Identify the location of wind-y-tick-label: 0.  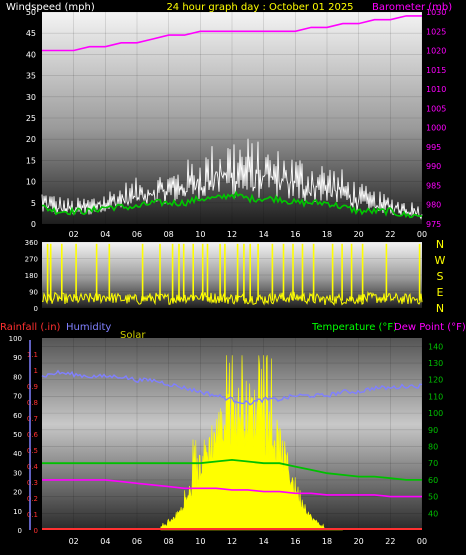
(33, 224).